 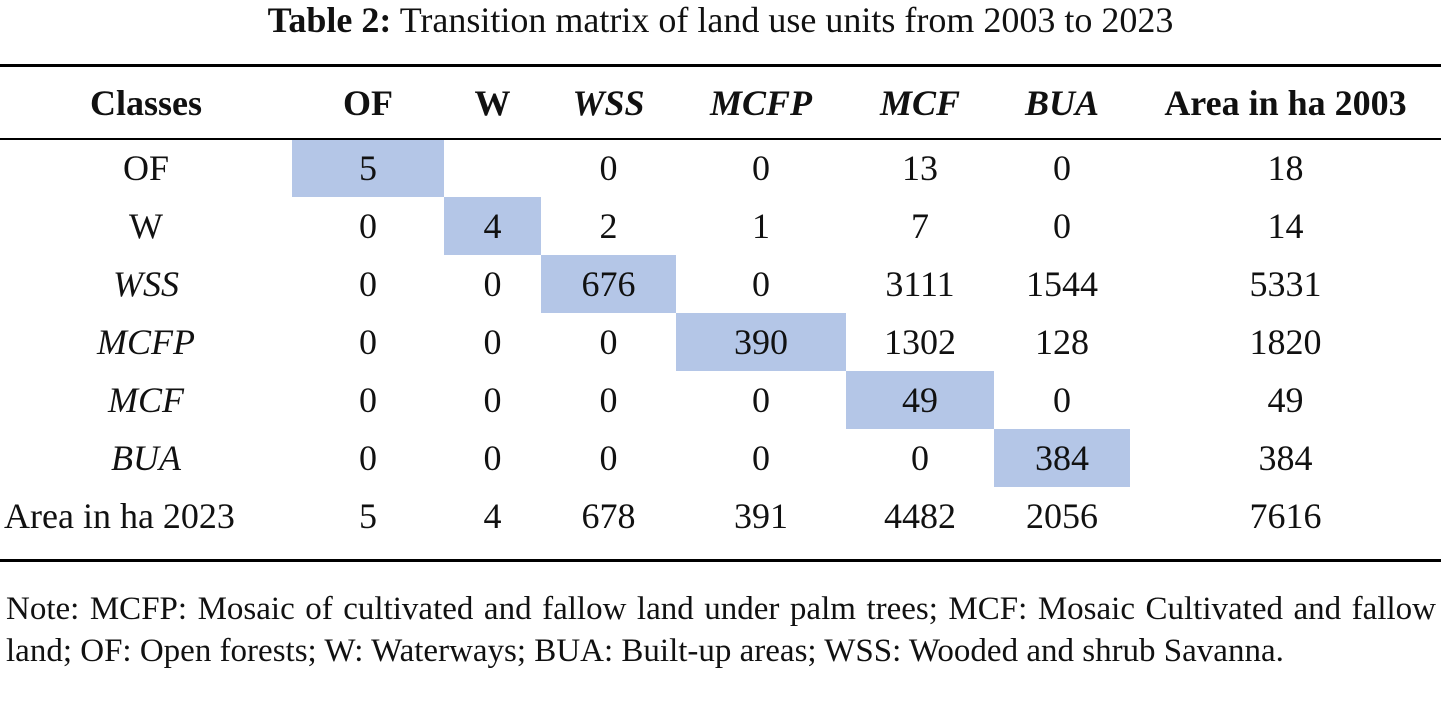 I want to click on caption-label: Table 2:, so click(x=329, y=20).